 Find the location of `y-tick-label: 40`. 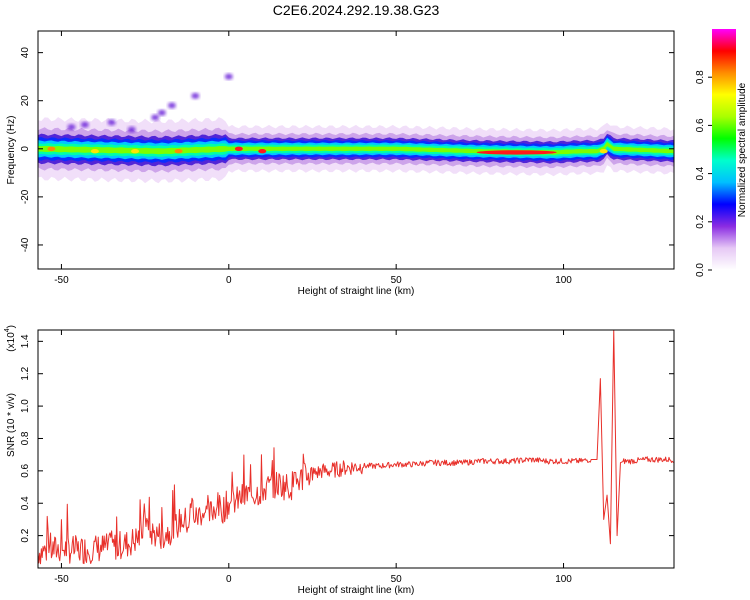

y-tick-label: 40 is located at coordinates (25, 53).